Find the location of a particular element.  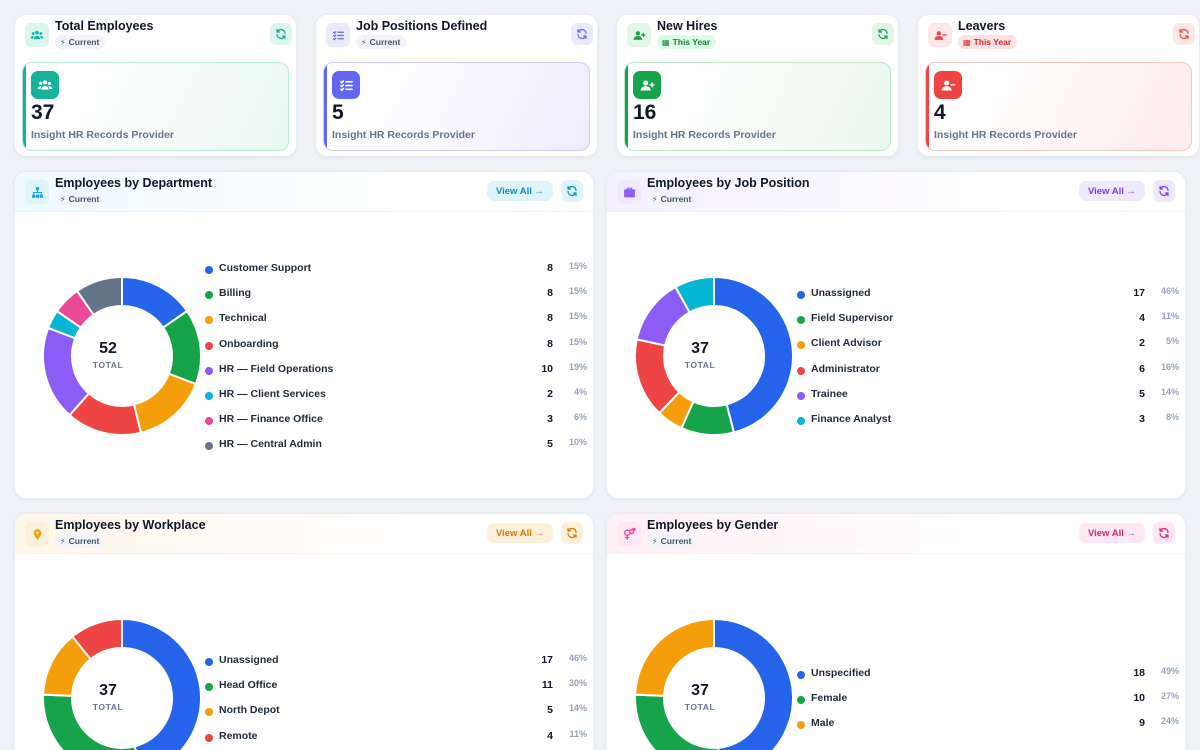

legend-item: Trainee 5 14% is located at coordinates (988, 398).